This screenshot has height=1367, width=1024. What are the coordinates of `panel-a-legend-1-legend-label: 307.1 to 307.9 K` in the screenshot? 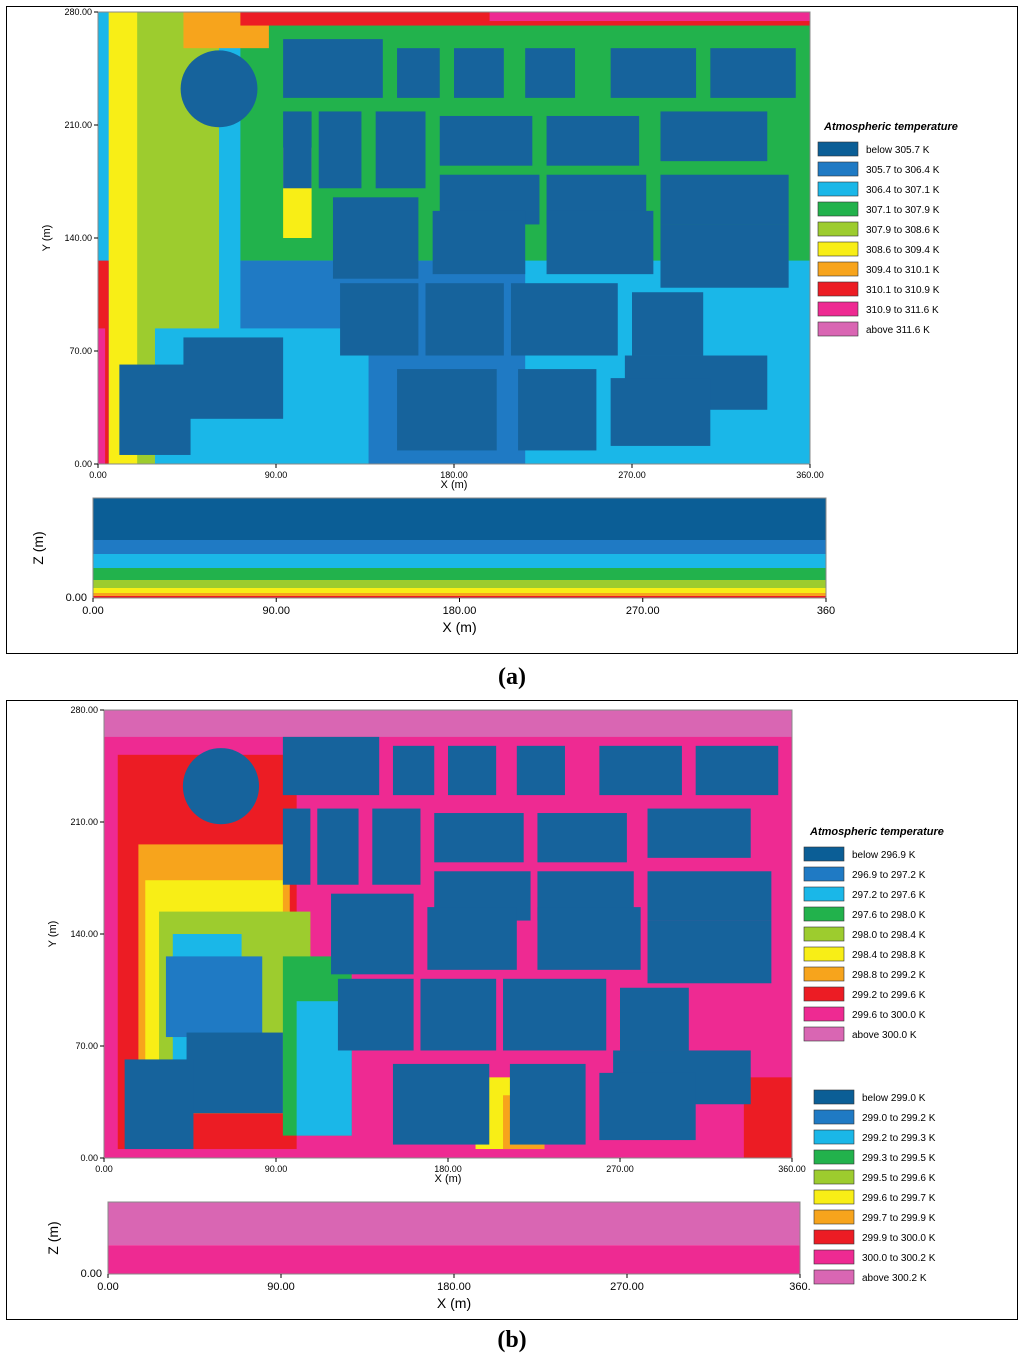 It's located at (903, 210).